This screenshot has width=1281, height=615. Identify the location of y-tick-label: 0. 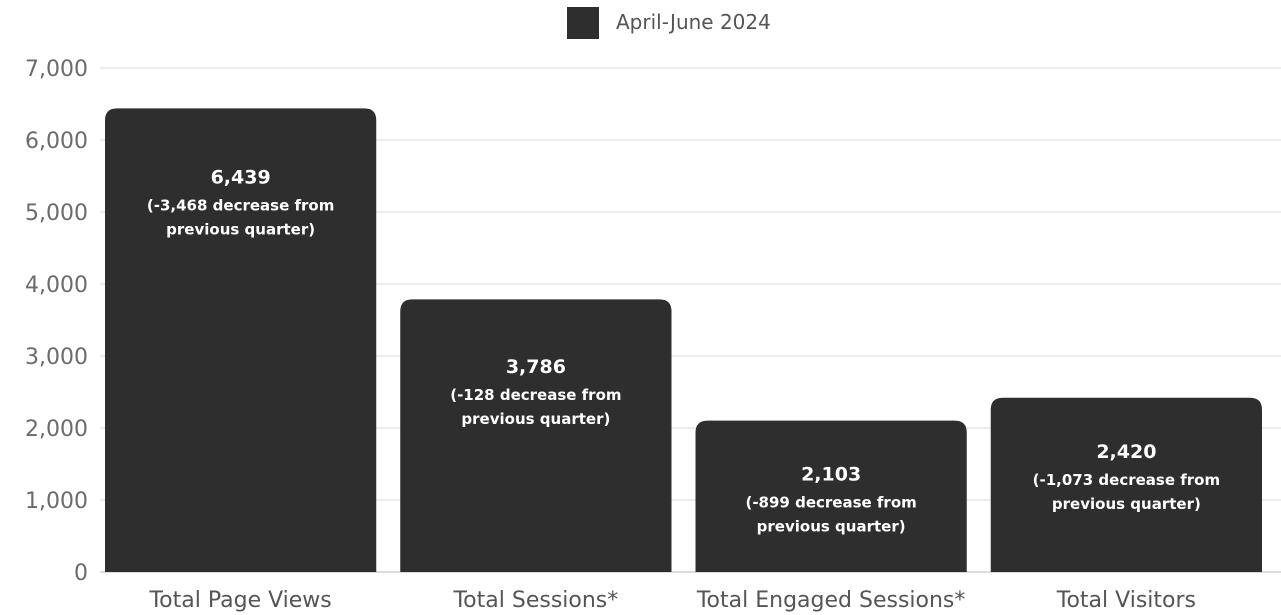
(81, 573).